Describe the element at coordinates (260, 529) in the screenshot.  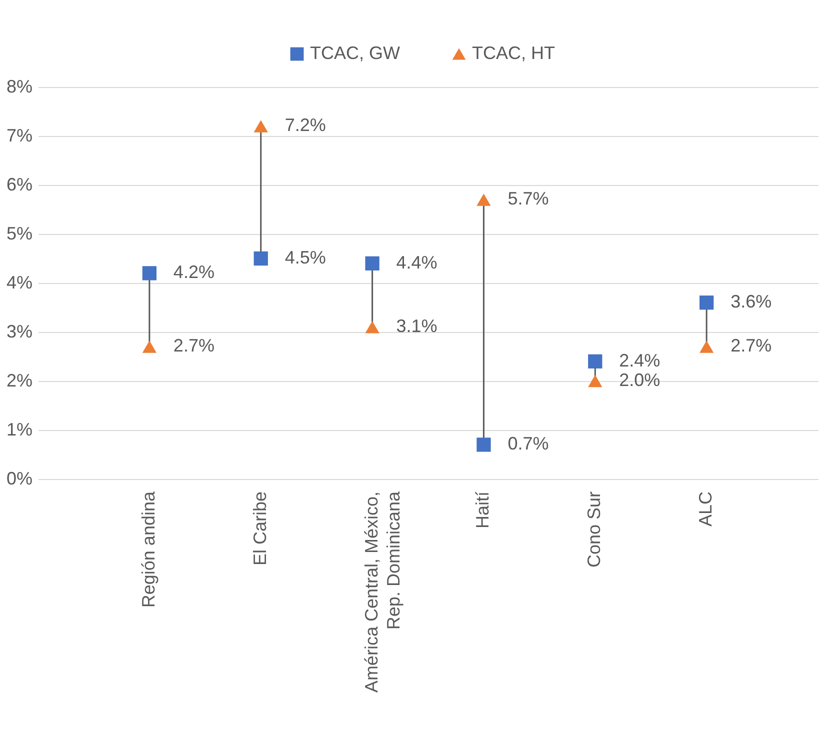
I see `x-tick-label: El Caribe` at that location.